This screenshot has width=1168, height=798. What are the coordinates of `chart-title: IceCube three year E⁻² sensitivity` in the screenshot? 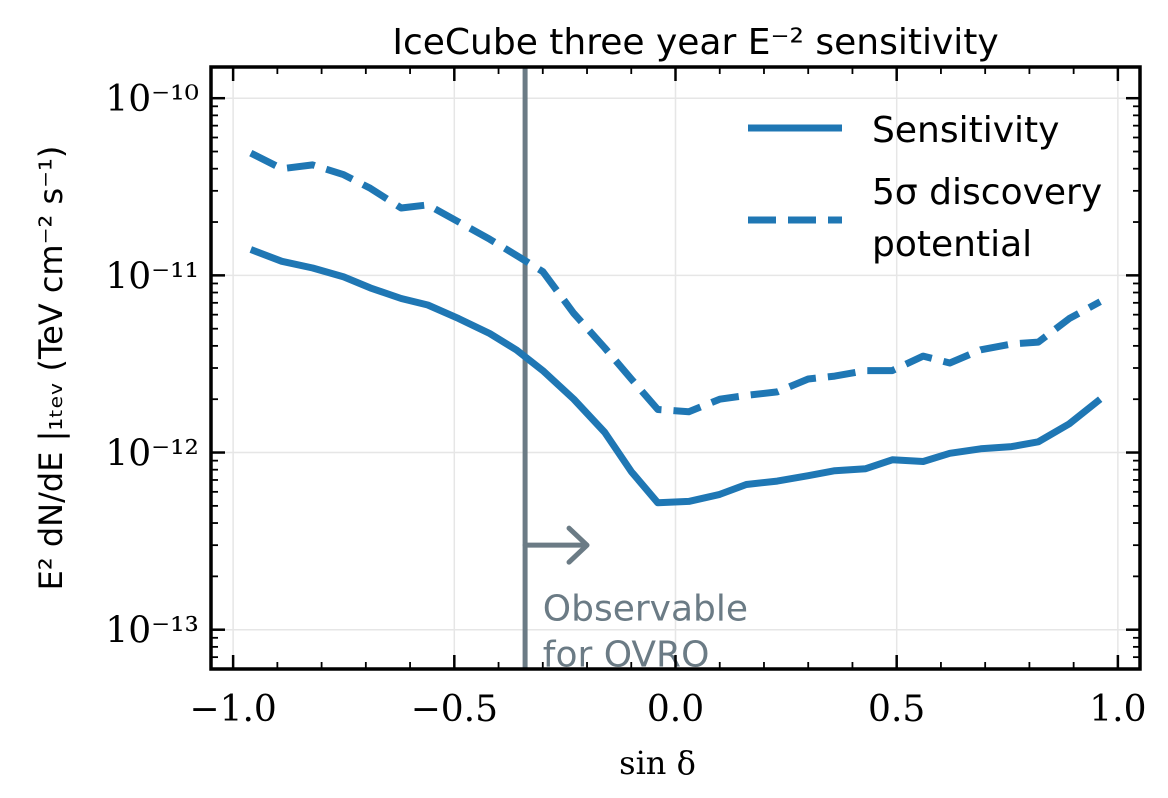 It's located at (695, 42).